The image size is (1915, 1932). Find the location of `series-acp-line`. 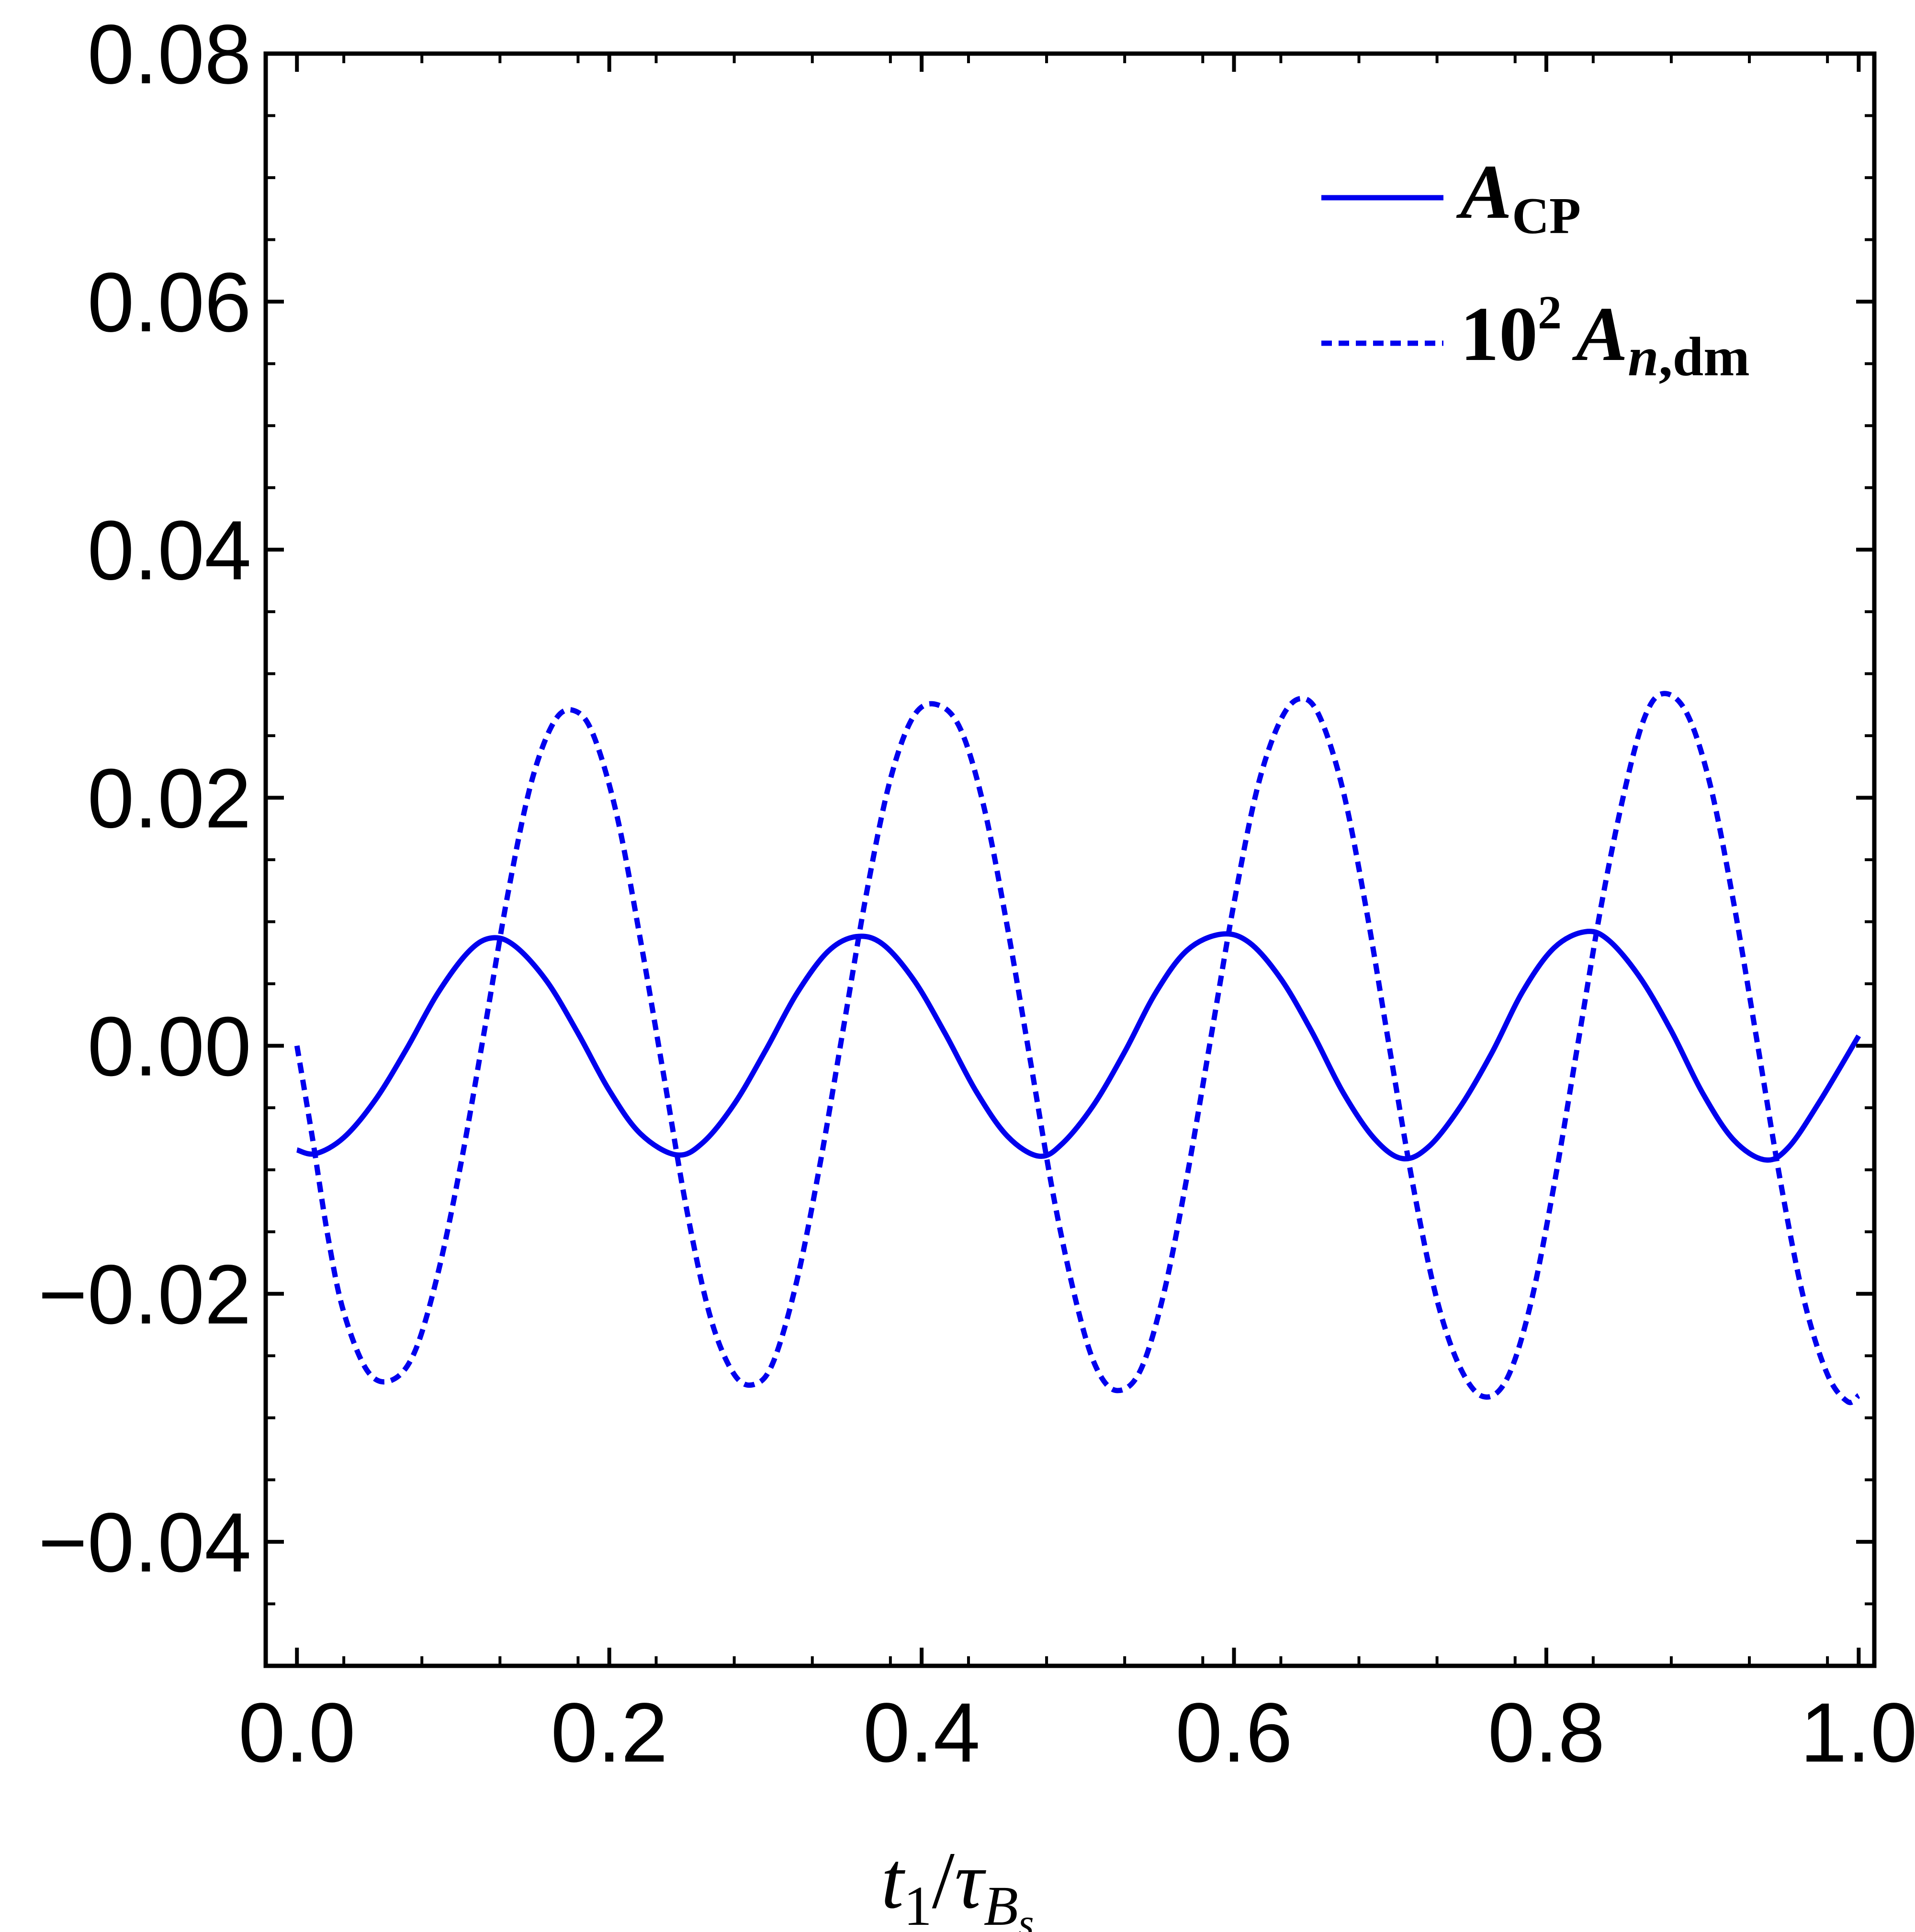

series-acp-line is located at coordinates (1078, 1046).